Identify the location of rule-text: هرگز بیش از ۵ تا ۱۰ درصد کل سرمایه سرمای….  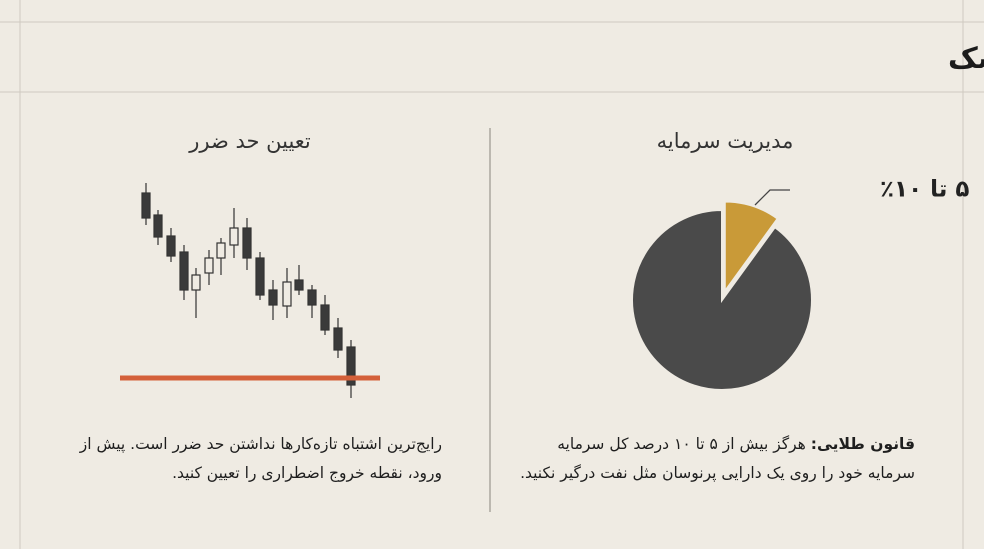
(717, 458).